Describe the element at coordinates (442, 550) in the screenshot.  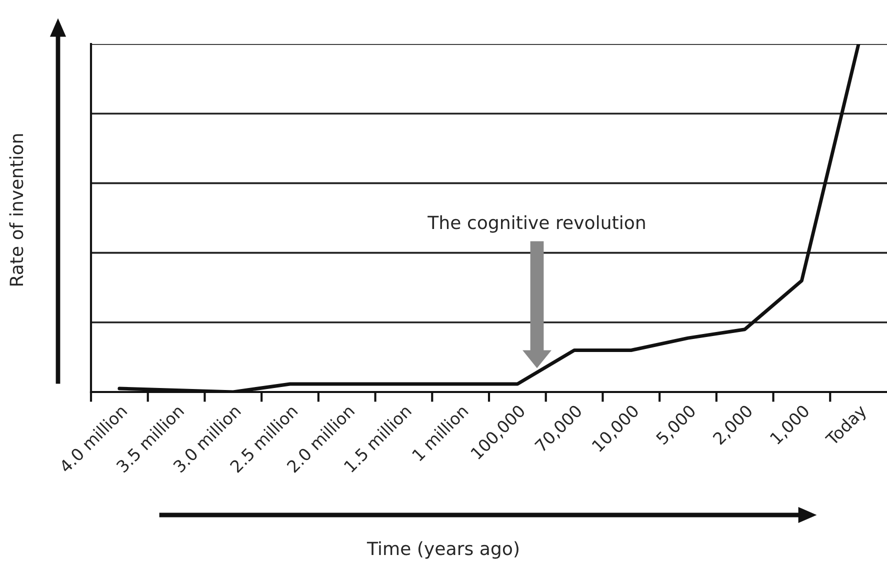
I see `x-axis-title: Time (years ago)` at that location.